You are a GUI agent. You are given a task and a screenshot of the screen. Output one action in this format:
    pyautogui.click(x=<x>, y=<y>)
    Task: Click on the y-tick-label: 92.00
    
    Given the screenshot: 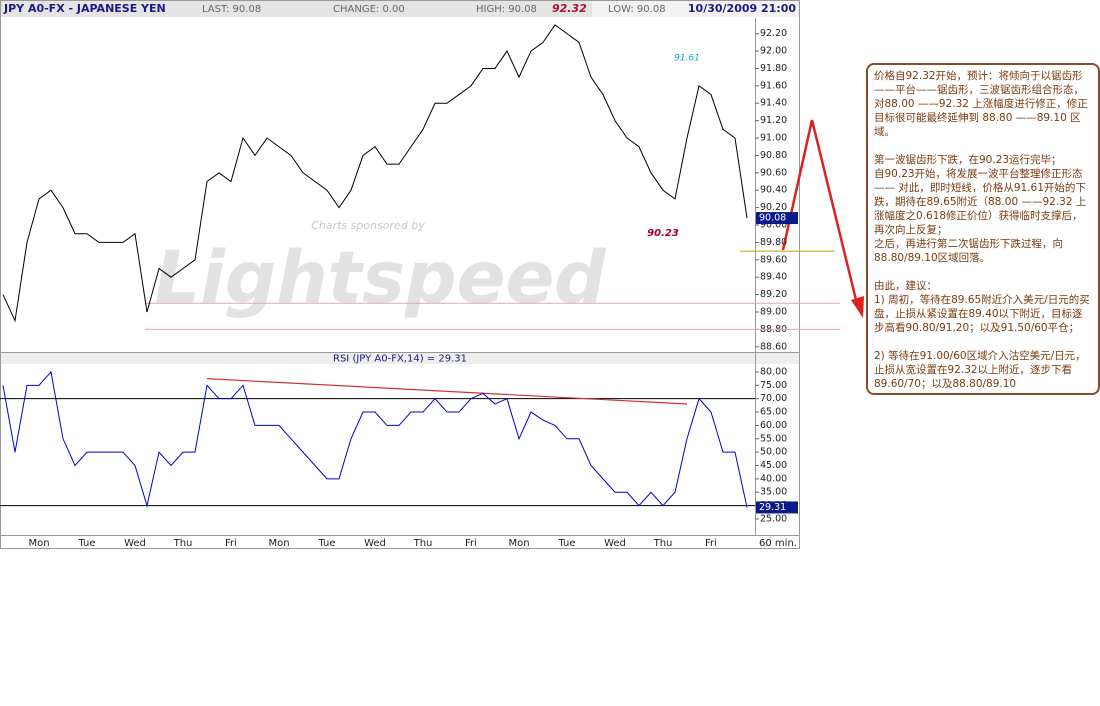 What is the action you would take?
    pyautogui.click(x=773, y=51)
    